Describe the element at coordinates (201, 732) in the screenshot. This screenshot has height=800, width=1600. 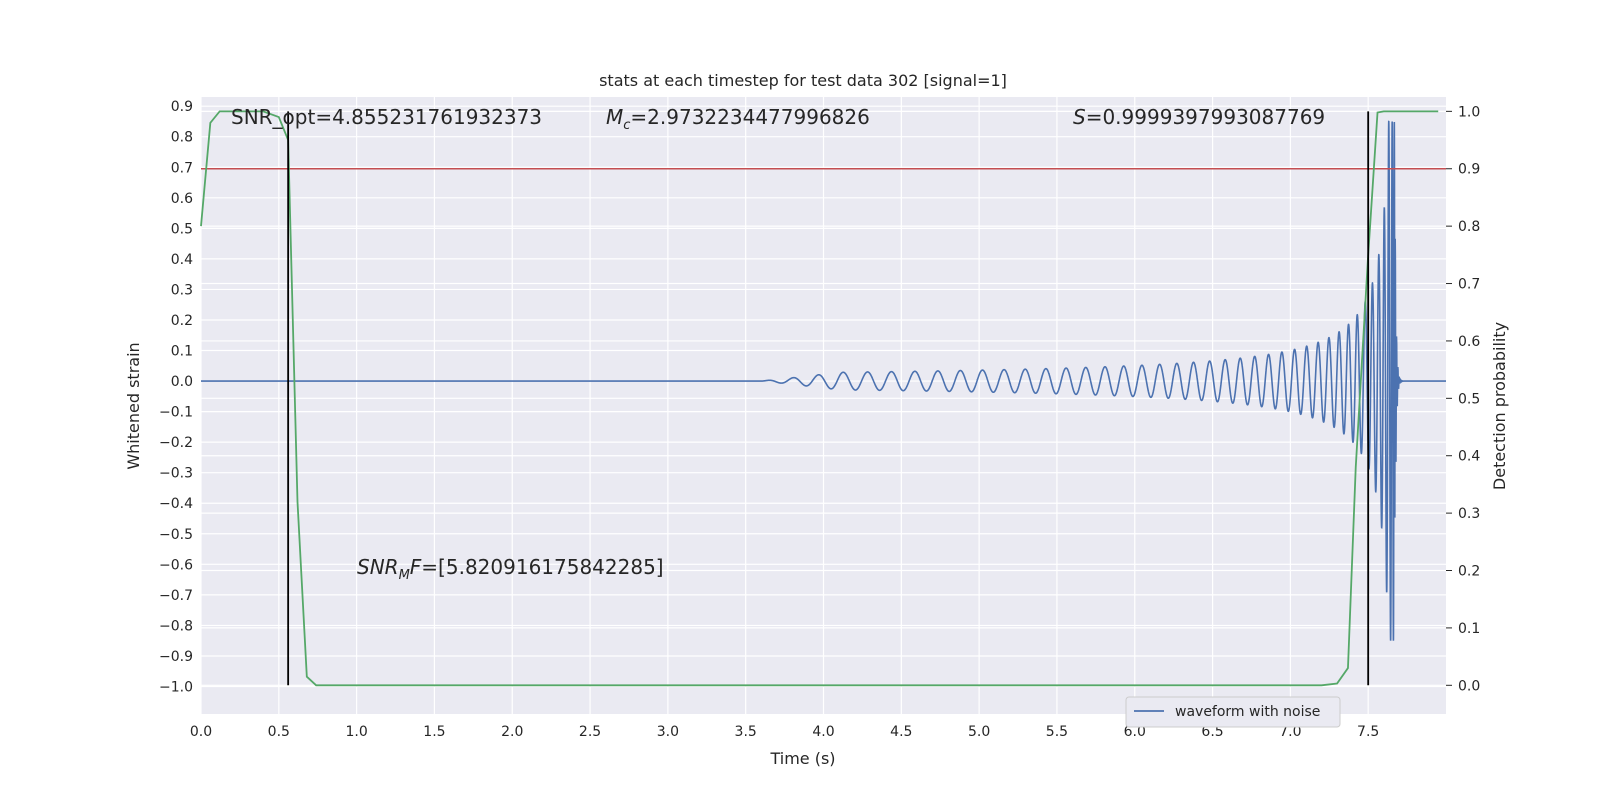
I see `x-tick-label: 0.0` at that location.